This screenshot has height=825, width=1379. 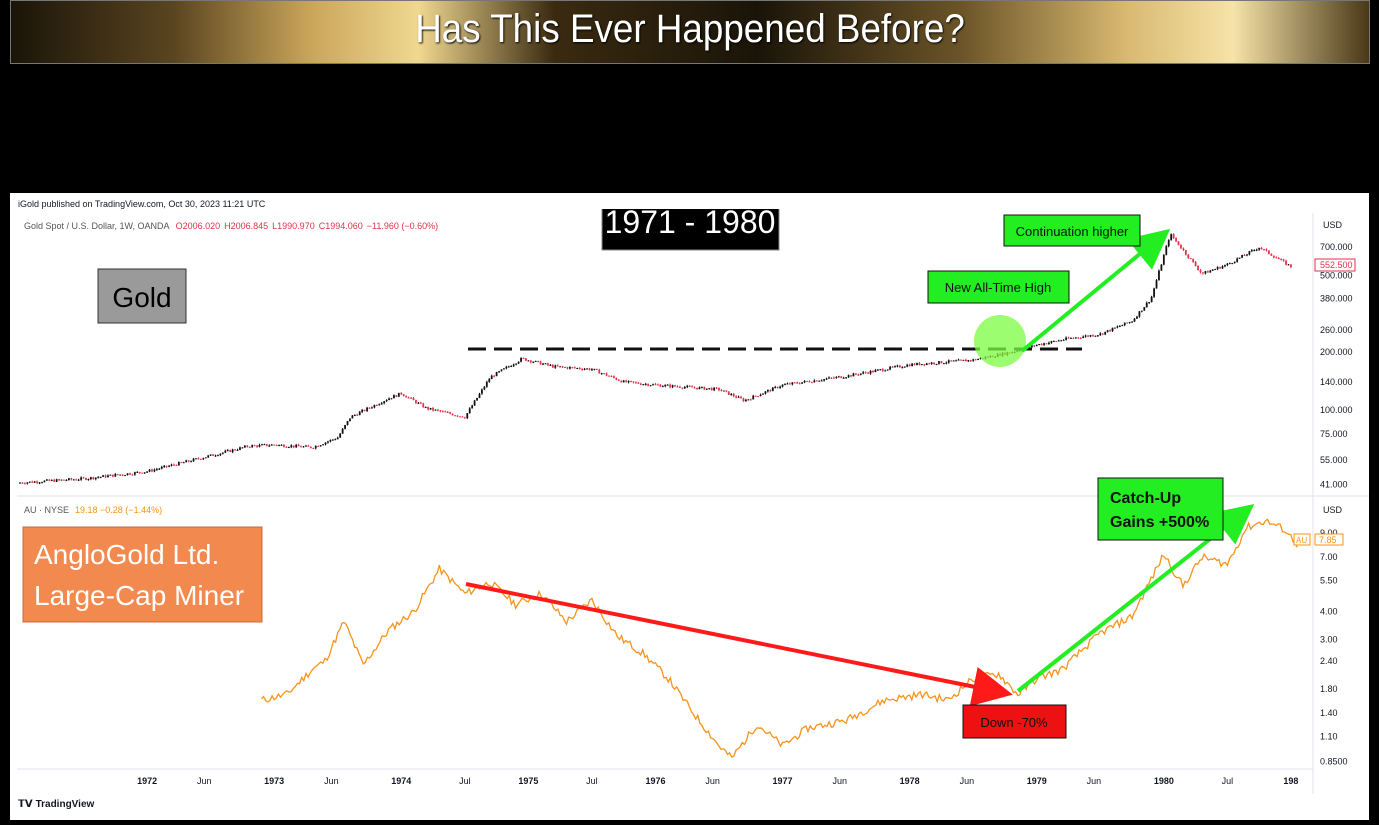 I want to click on au-last-price-tag: AU 7.85, so click(x=1318, y=539).